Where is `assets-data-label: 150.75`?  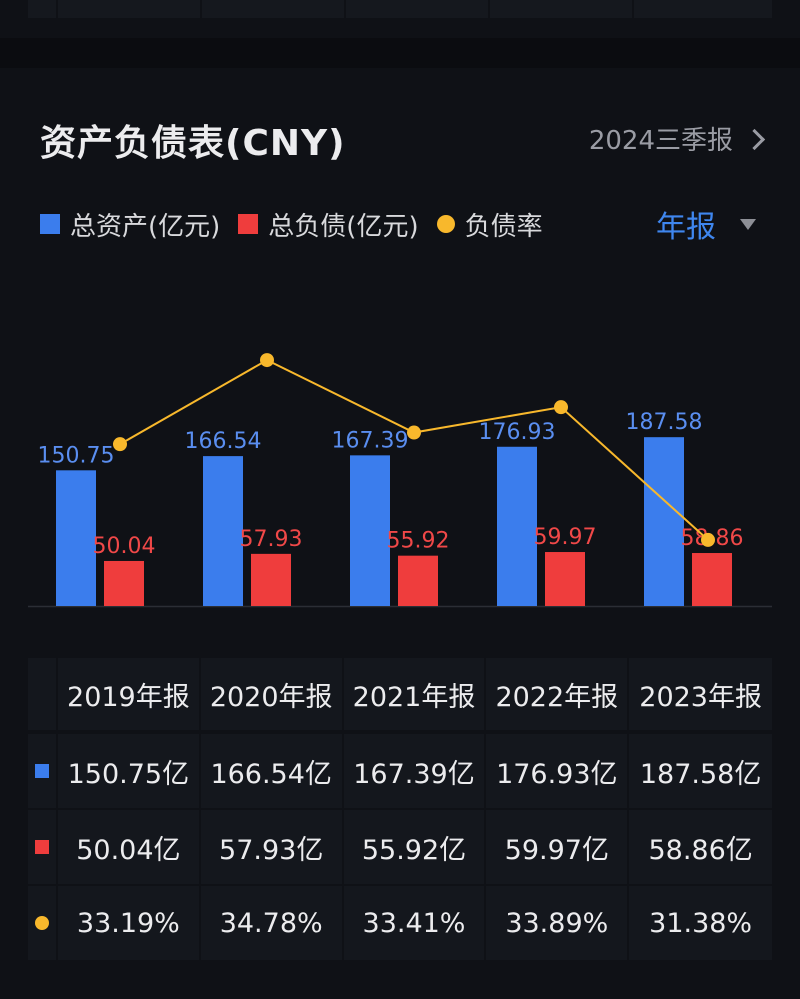
assets-data-label: 150.75 is located at coordinates (76, 455).